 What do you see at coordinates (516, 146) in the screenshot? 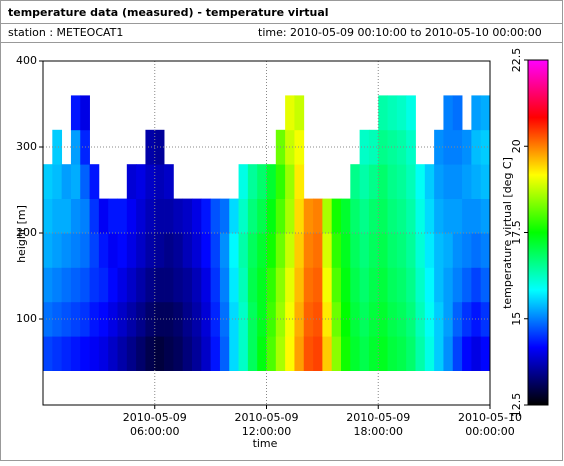
I see `colorbar-tick-label: 20` at bounding box center [516, 146].